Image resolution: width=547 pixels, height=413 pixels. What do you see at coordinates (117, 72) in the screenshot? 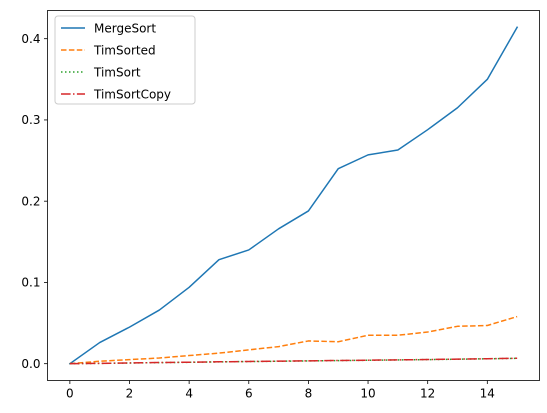
I see `legend-label: TimSort` at bounding box center [117, 72].